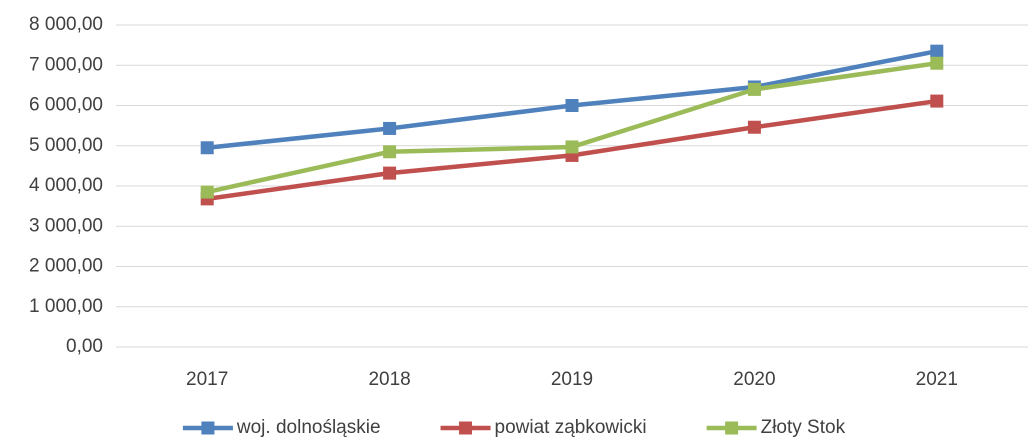 The height and width of the screenshot is (444, 1028). What do you see at coordinates (308, 427) in the screenshot?
I see `legend-label: woj. dolnośląskie` at bounding box center [308, 427].